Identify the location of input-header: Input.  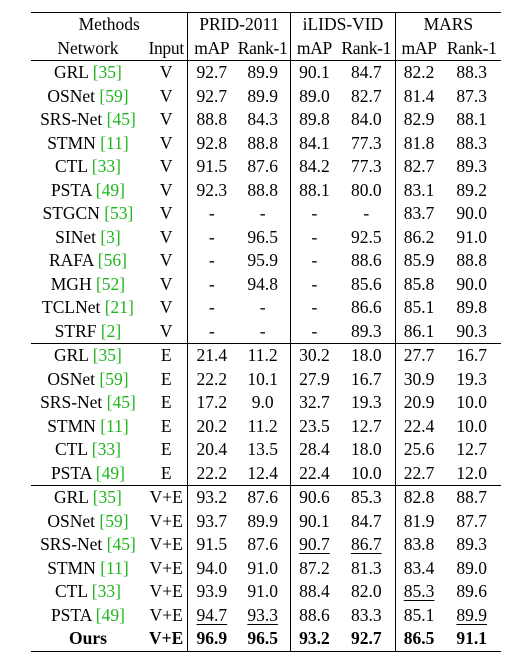
(166, 48).